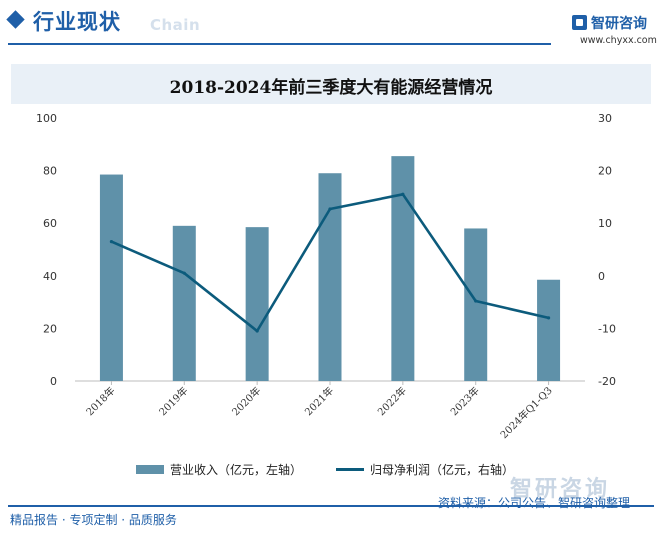  I want to click on footer-slogan: 精品报告 · 专项定制 · 品质服务, so click(93, 520).